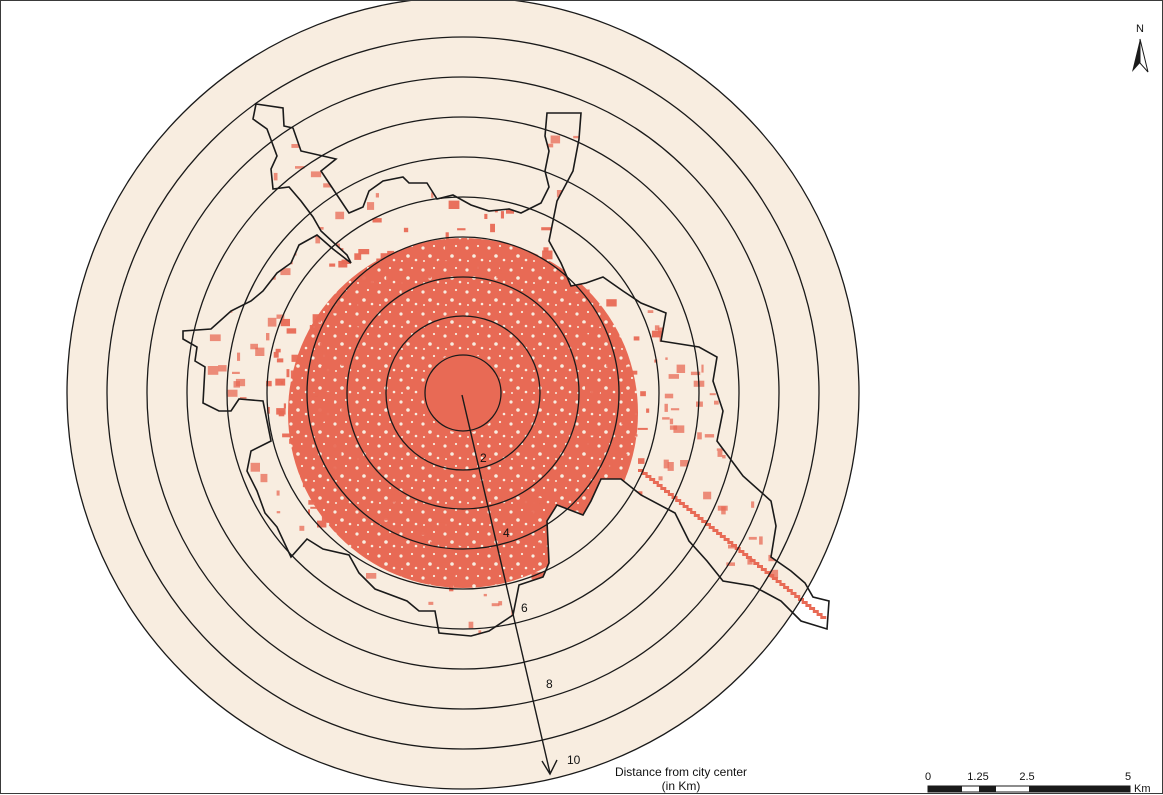 The image size is (1163, 795). What do you see at coordinates (1140, 29) in the screenshot?
I see `north-label: N` at bounding box center [1140, 29].